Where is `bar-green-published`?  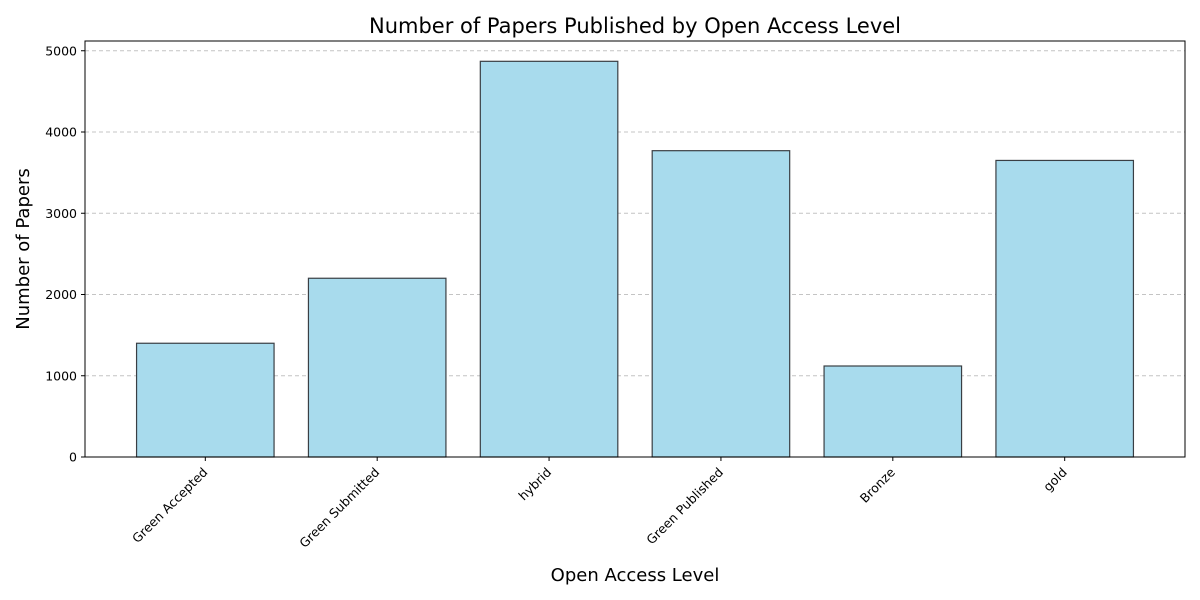 bar-green-published is located at coordinates (721, 304).